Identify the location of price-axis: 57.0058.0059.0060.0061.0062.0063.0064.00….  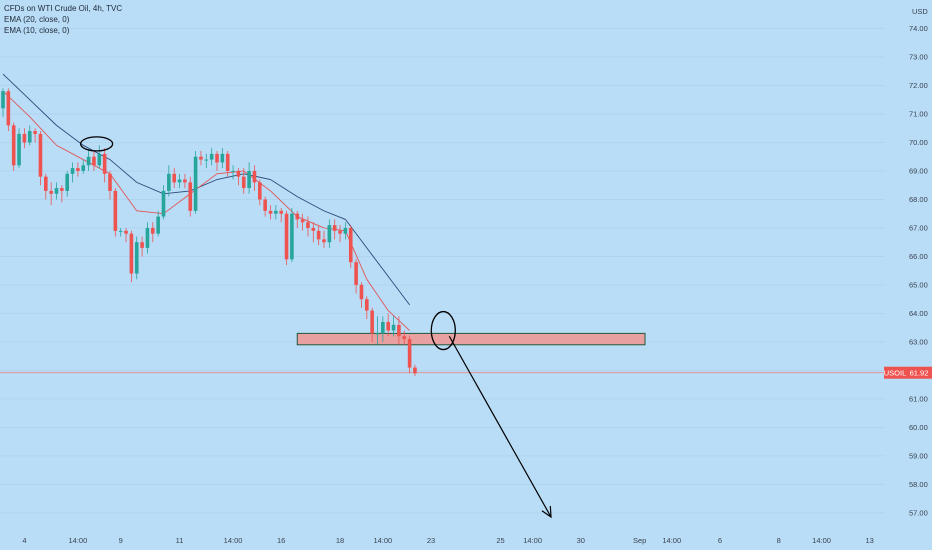
(918, 270).